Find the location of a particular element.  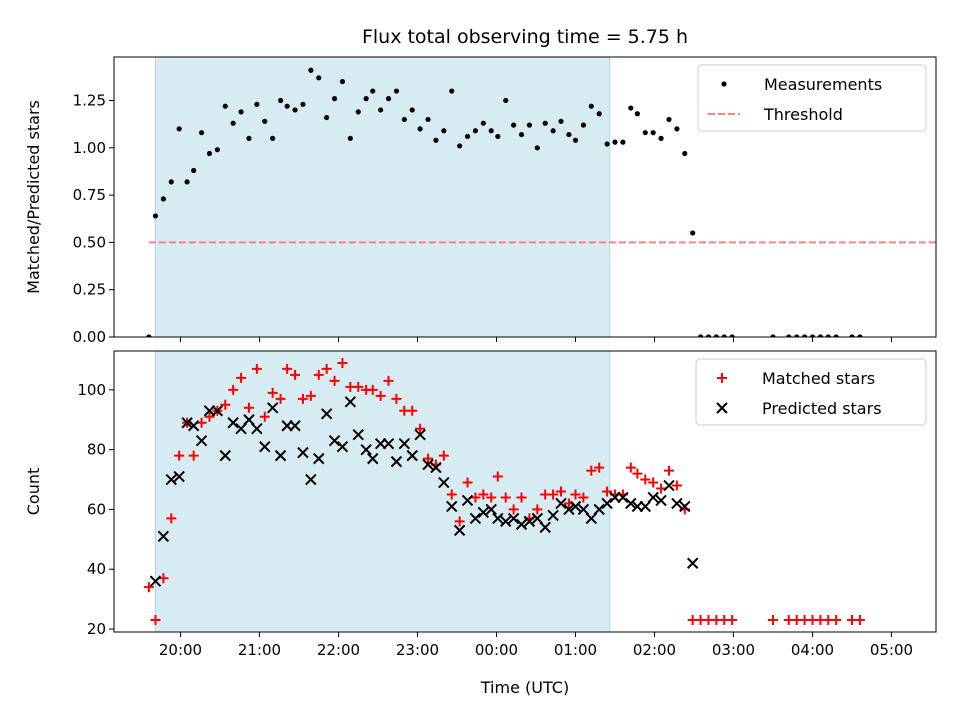

chart-title: Flux total observing time = 5.75 h is located at coordinates (525, 37).